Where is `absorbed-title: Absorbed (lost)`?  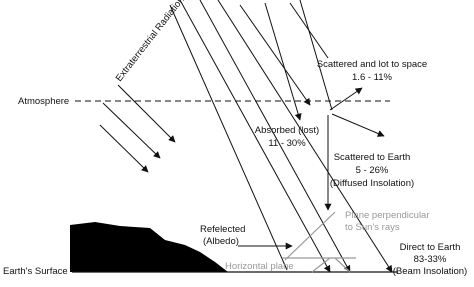
absorbed-title: Absorbed (lost) is located at coordinates (287, 130).